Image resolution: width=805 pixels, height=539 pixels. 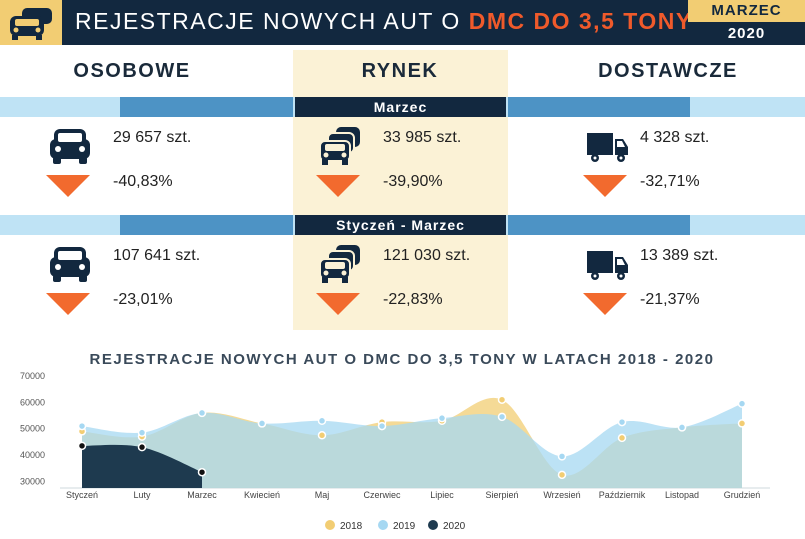 What do you see at coordinates (561, 495) in the screenshot?
I see `x-tick-label: Wrzesień` at bounding box center [561, 495].